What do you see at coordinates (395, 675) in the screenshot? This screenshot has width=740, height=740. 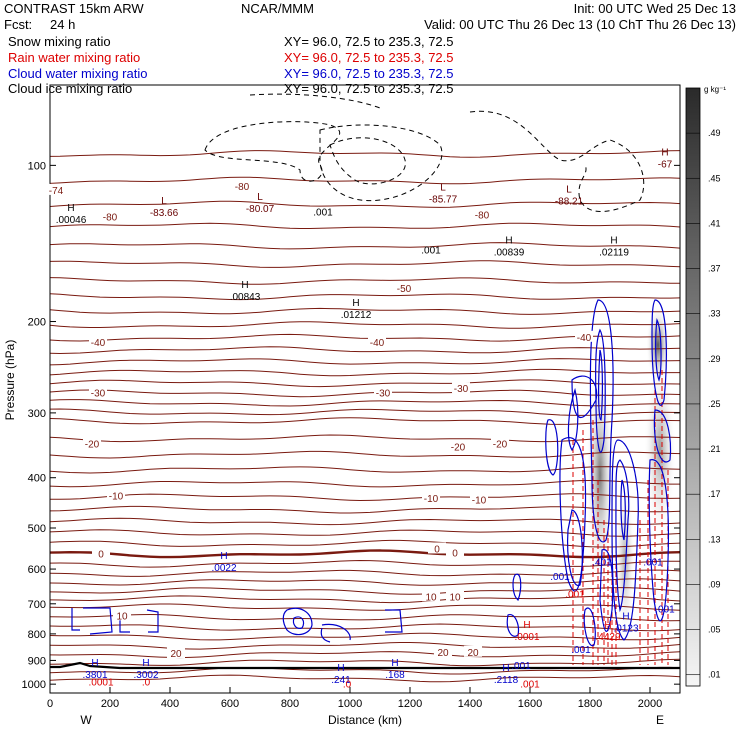 I see `extremum-value: .168` at bounding box center [395, 675].